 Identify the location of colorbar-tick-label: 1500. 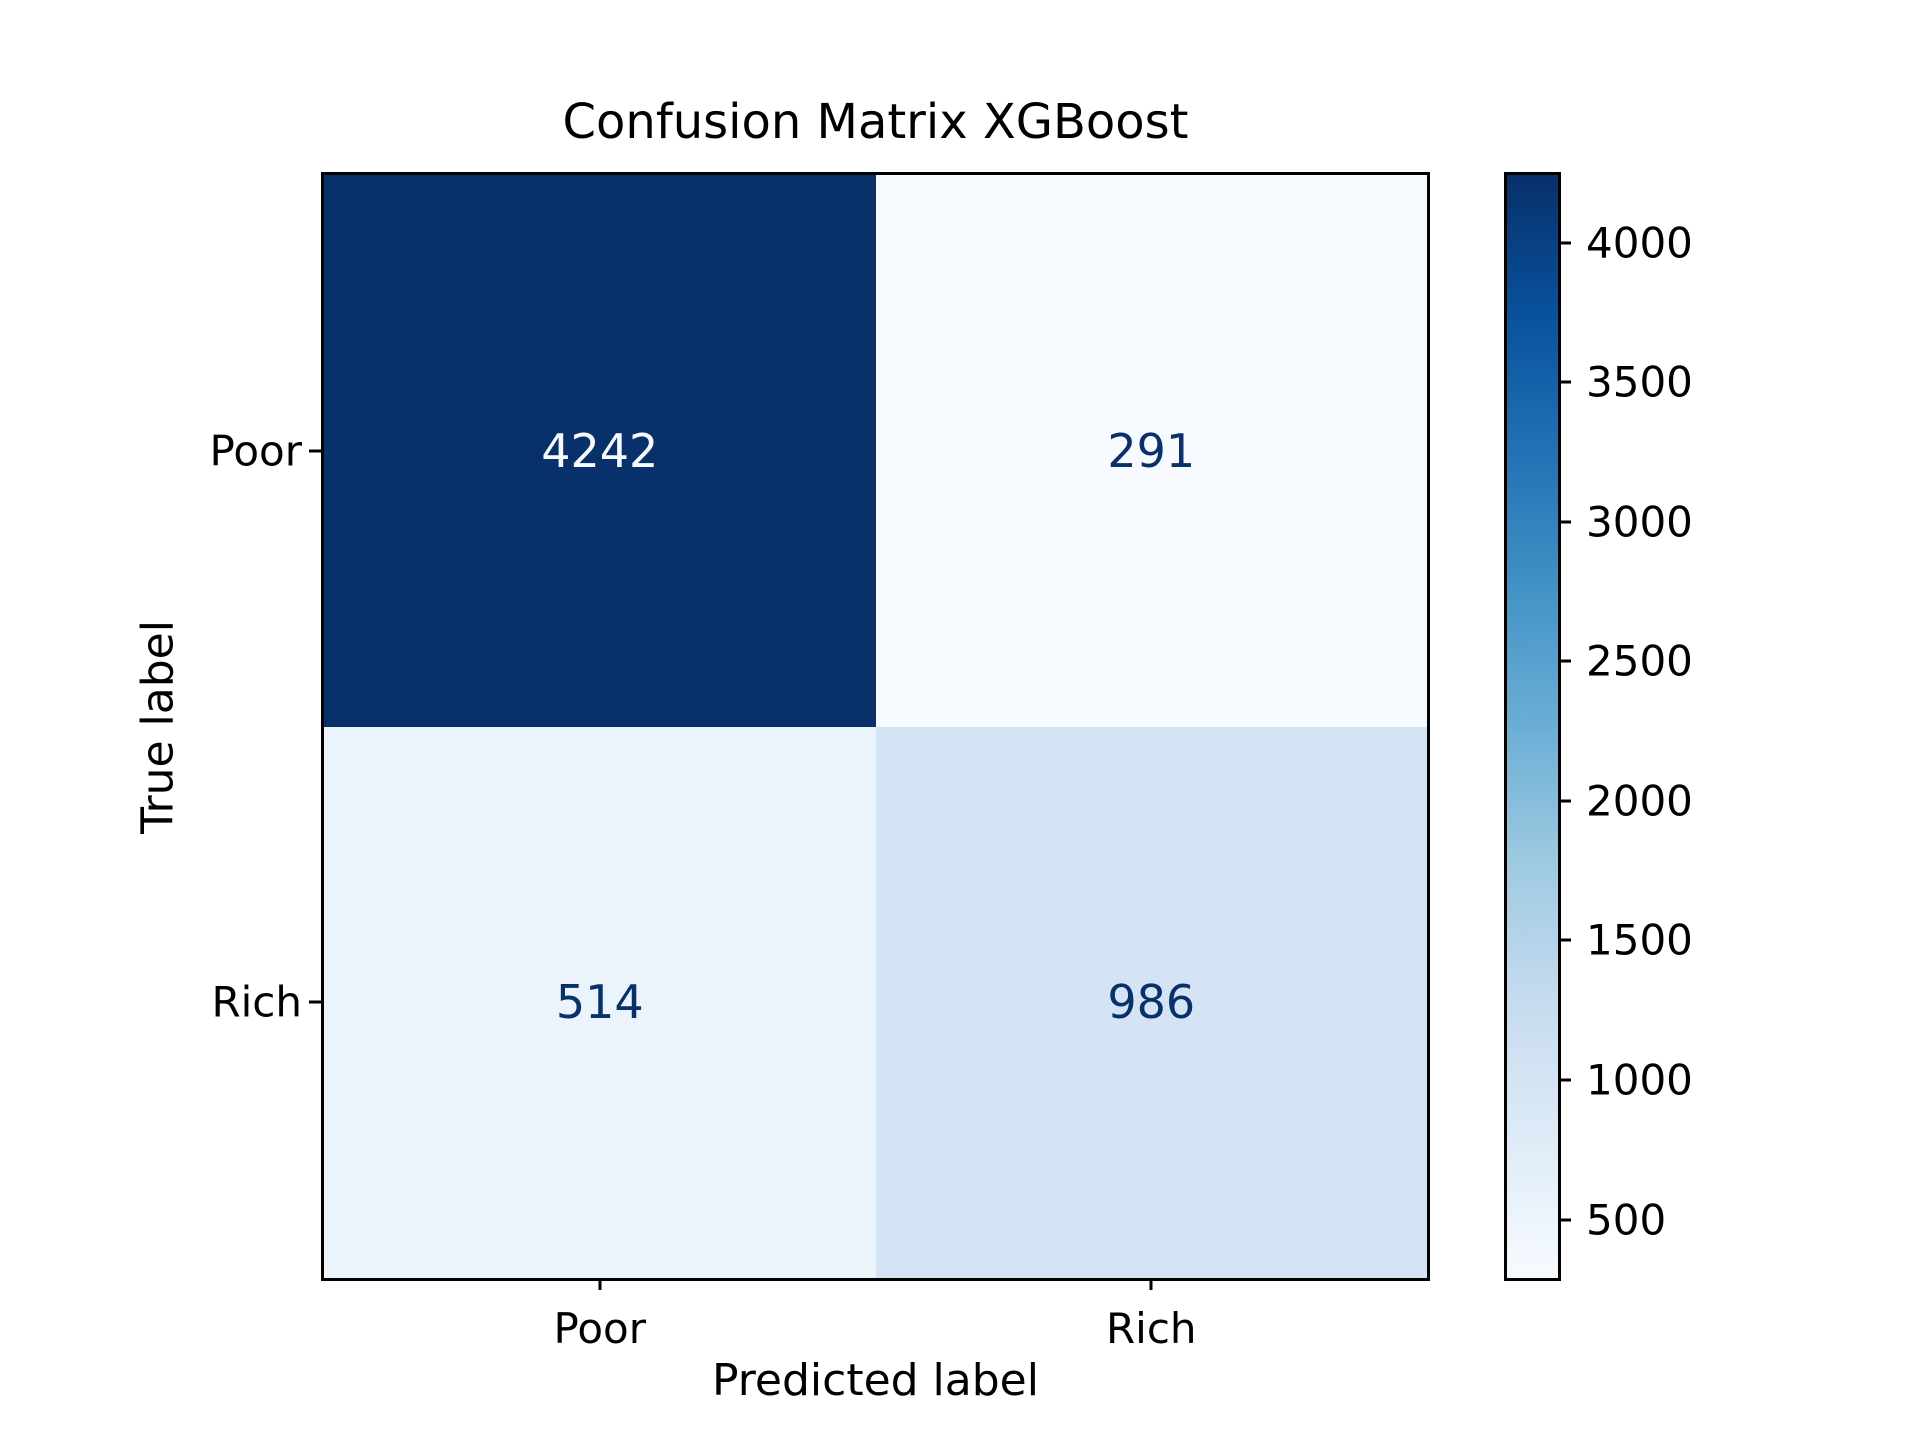
(1639, 940).